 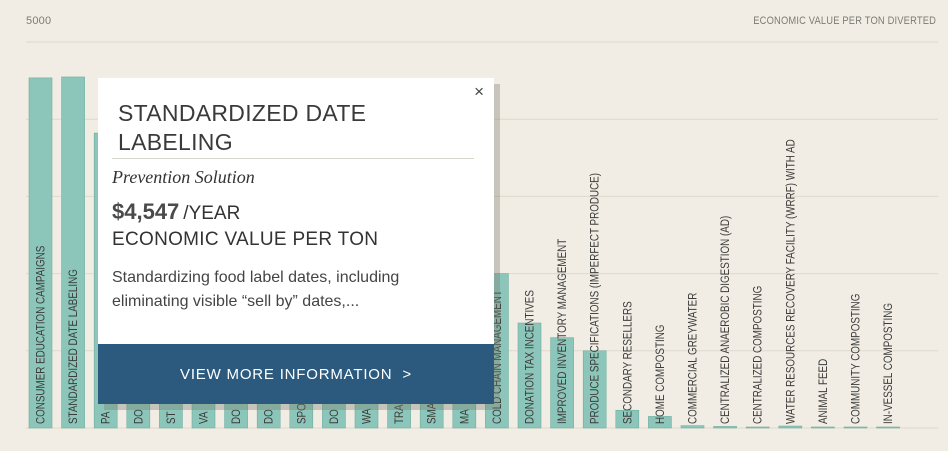 What do you see at coordinates (464, 416) in the screenshot?
I see `x-tick-label: MA` at bounding box center [464, 416].